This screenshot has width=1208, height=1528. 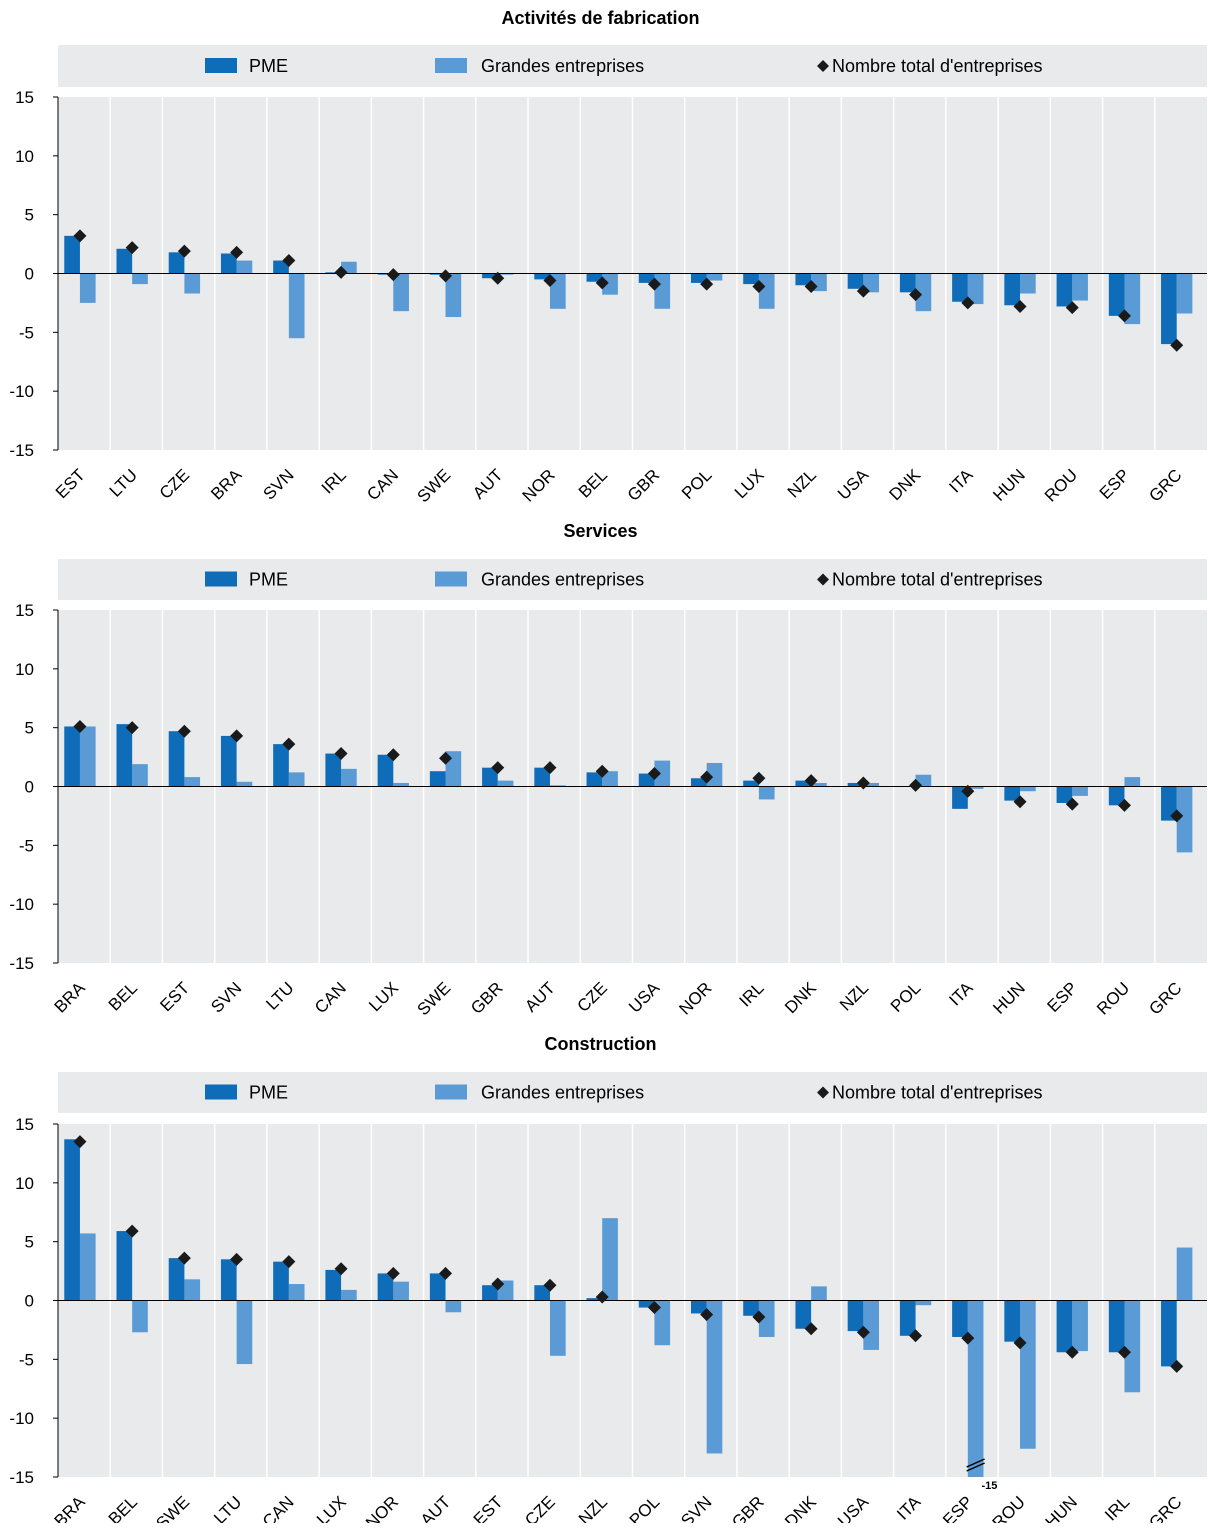 What do you see at coordinates (446, 1273) in the screenshot?
I see `marker-total-aut` at bounding box center [446, 1273].